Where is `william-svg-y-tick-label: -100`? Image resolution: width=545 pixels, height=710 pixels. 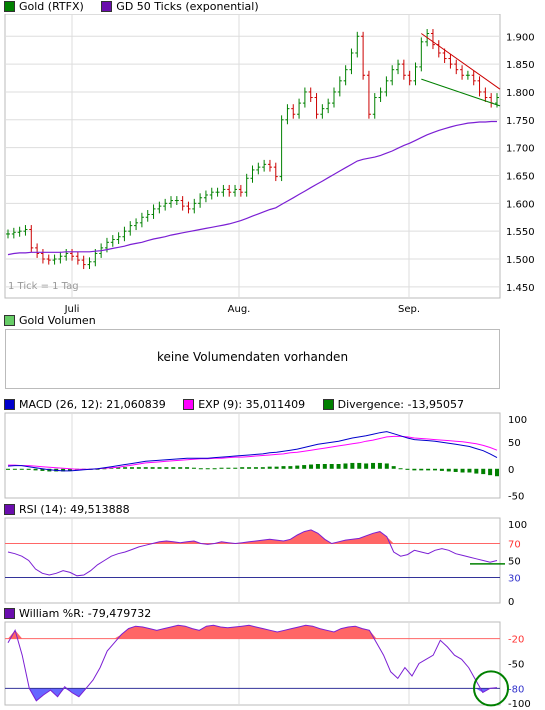
william-svg-y-tick-label: -100 is located at coordinates (519, 703).